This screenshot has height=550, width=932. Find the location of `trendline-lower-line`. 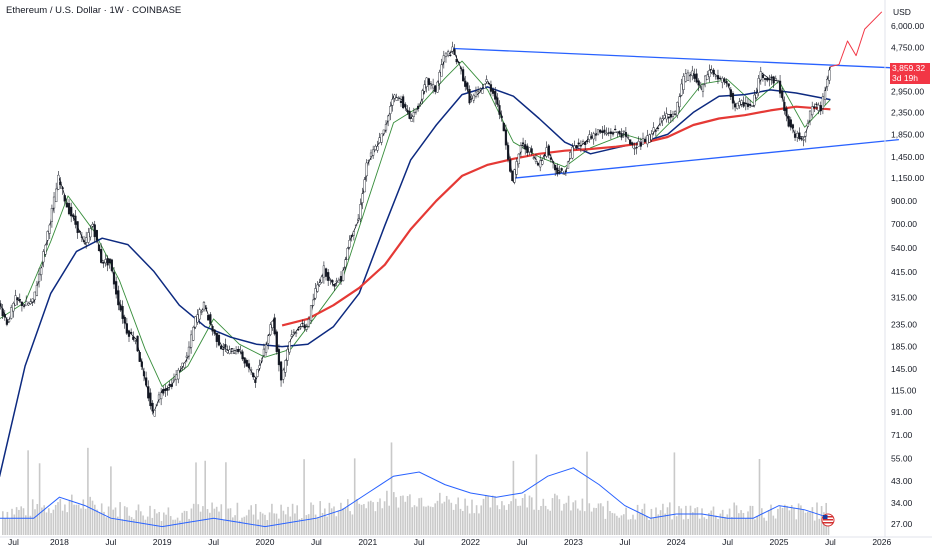

trendline-lower-line is located at coordinates (706, 158).